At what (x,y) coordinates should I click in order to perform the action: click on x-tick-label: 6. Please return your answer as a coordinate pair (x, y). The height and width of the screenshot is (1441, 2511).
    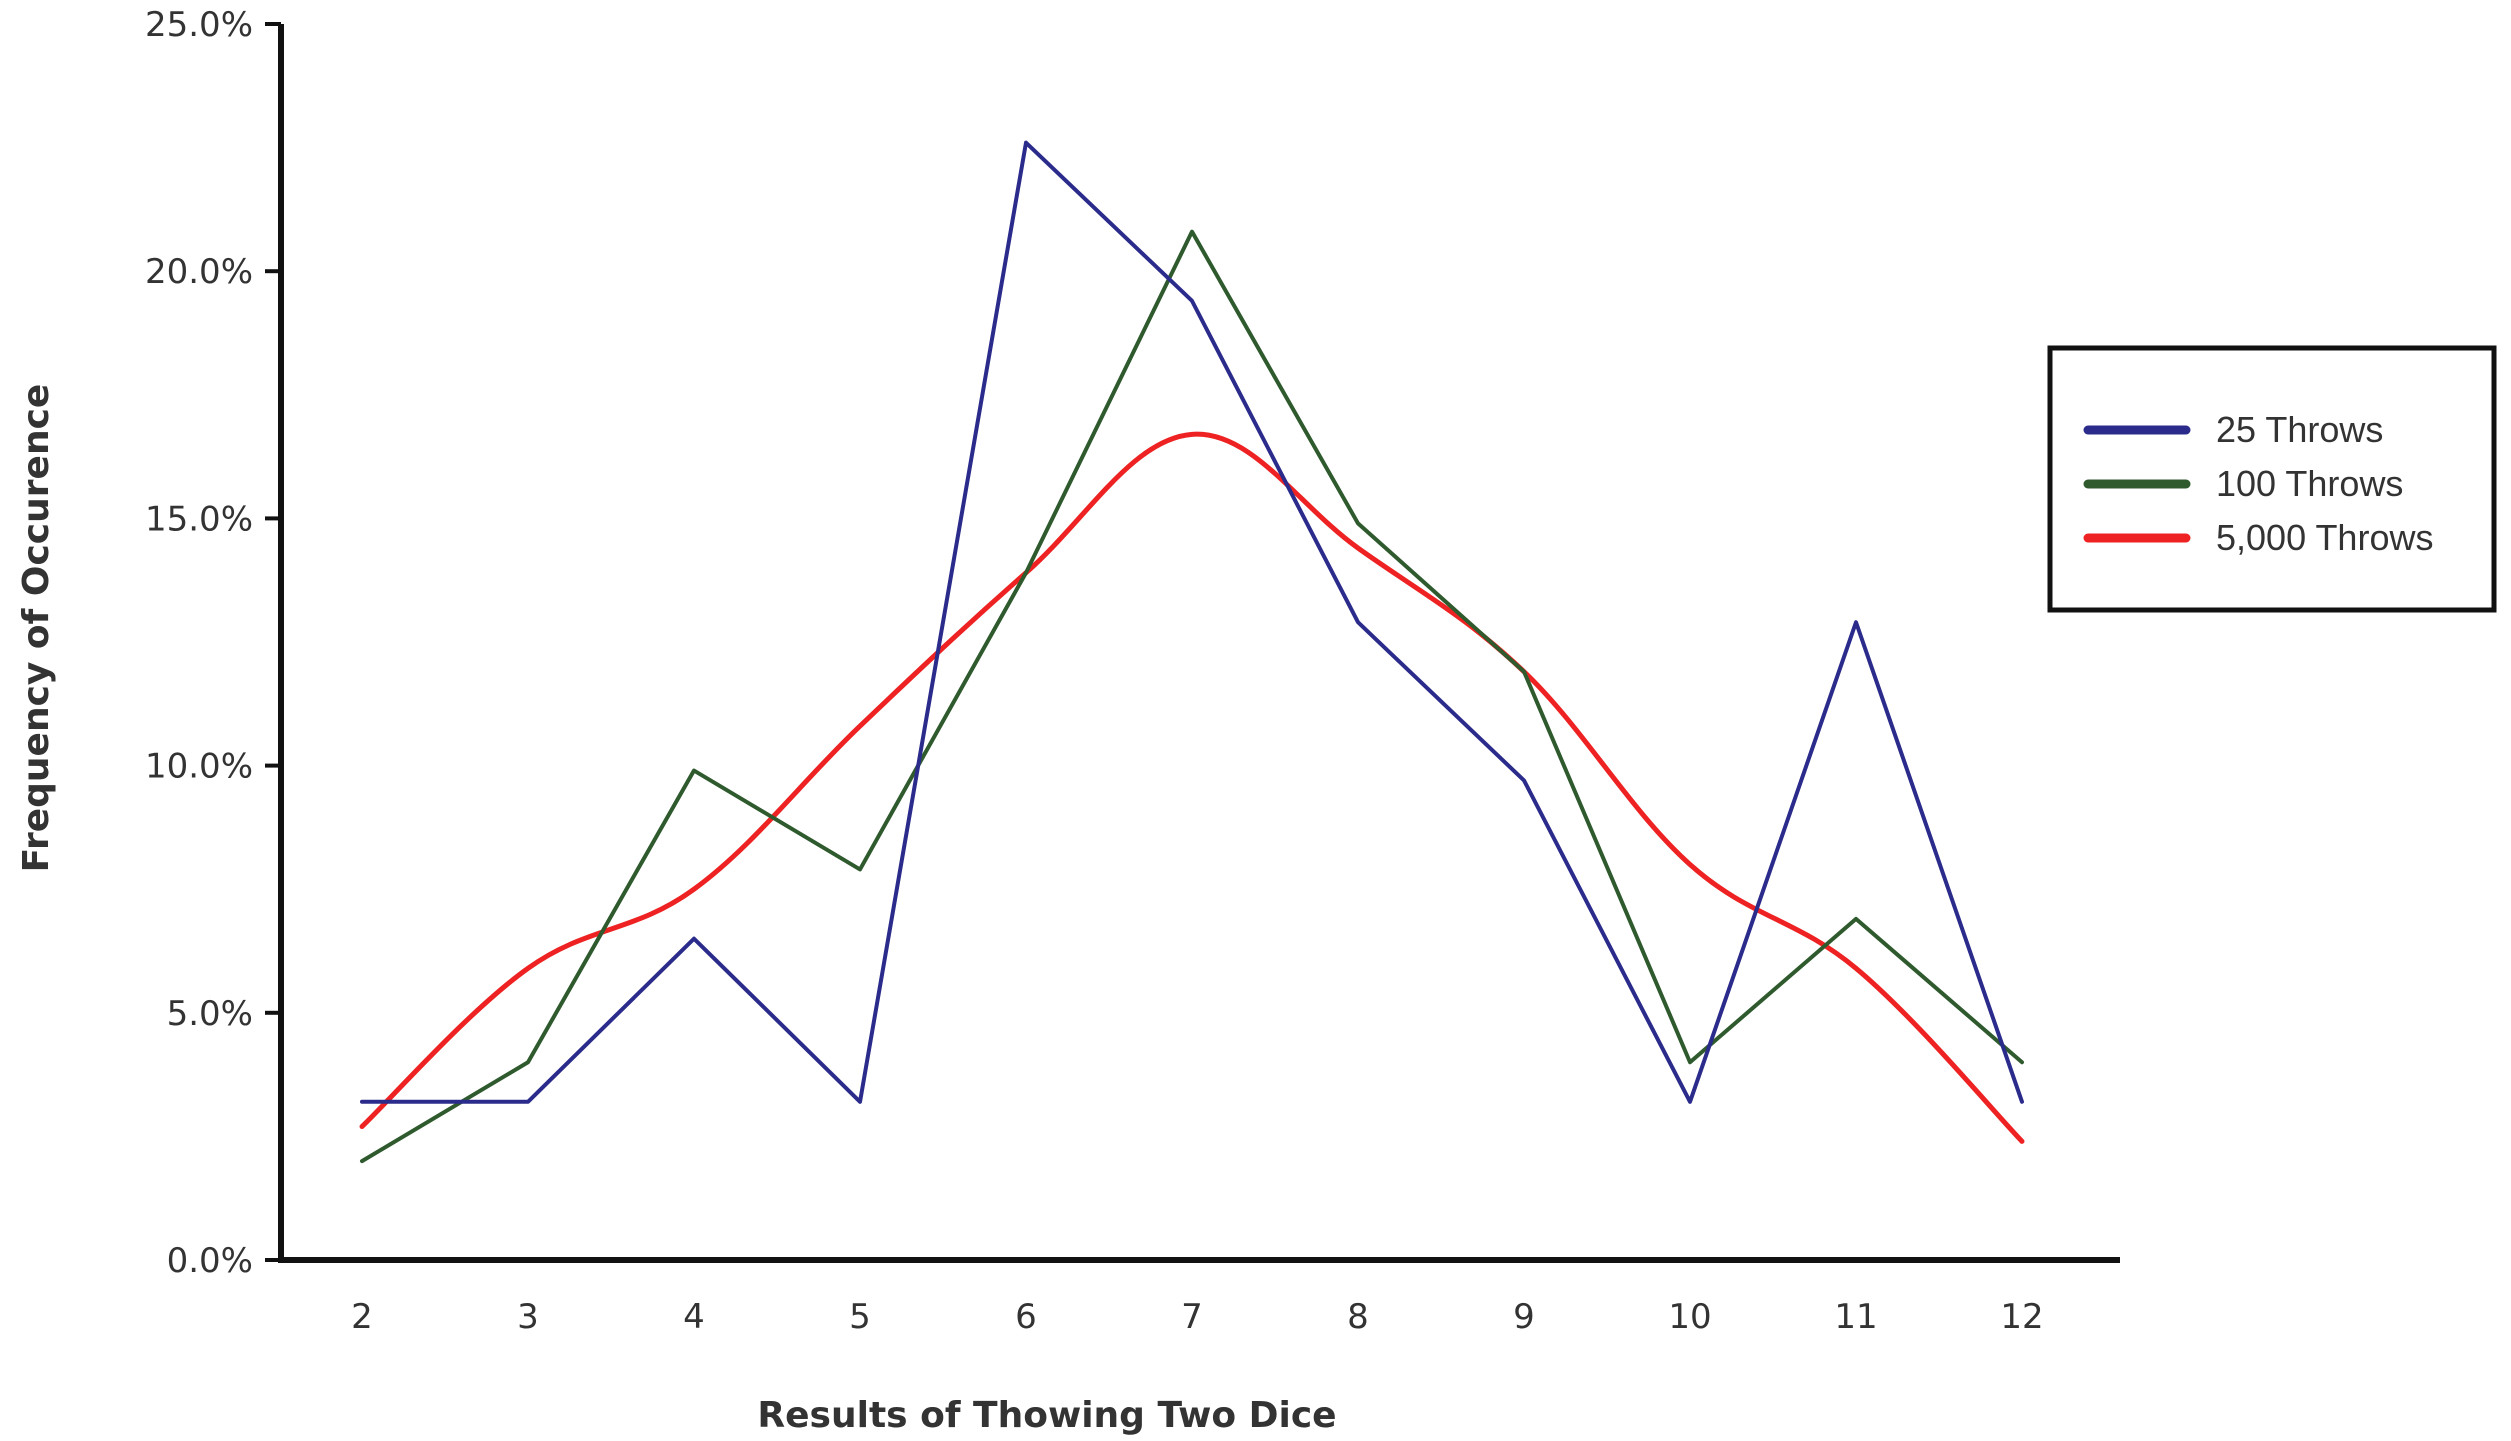
    Looking at the image, I should click on (1026, 1317).